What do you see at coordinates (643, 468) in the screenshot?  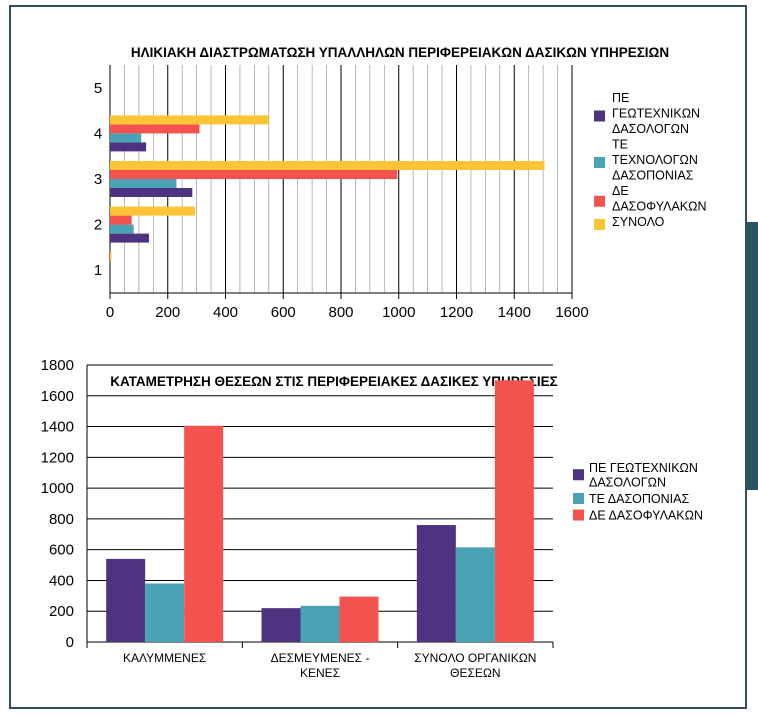 I see `chart2-legend-label: ΠΕ ΓΕΩΤΕΧΝΙΚΩΝ` at bounding box center [643, 468].